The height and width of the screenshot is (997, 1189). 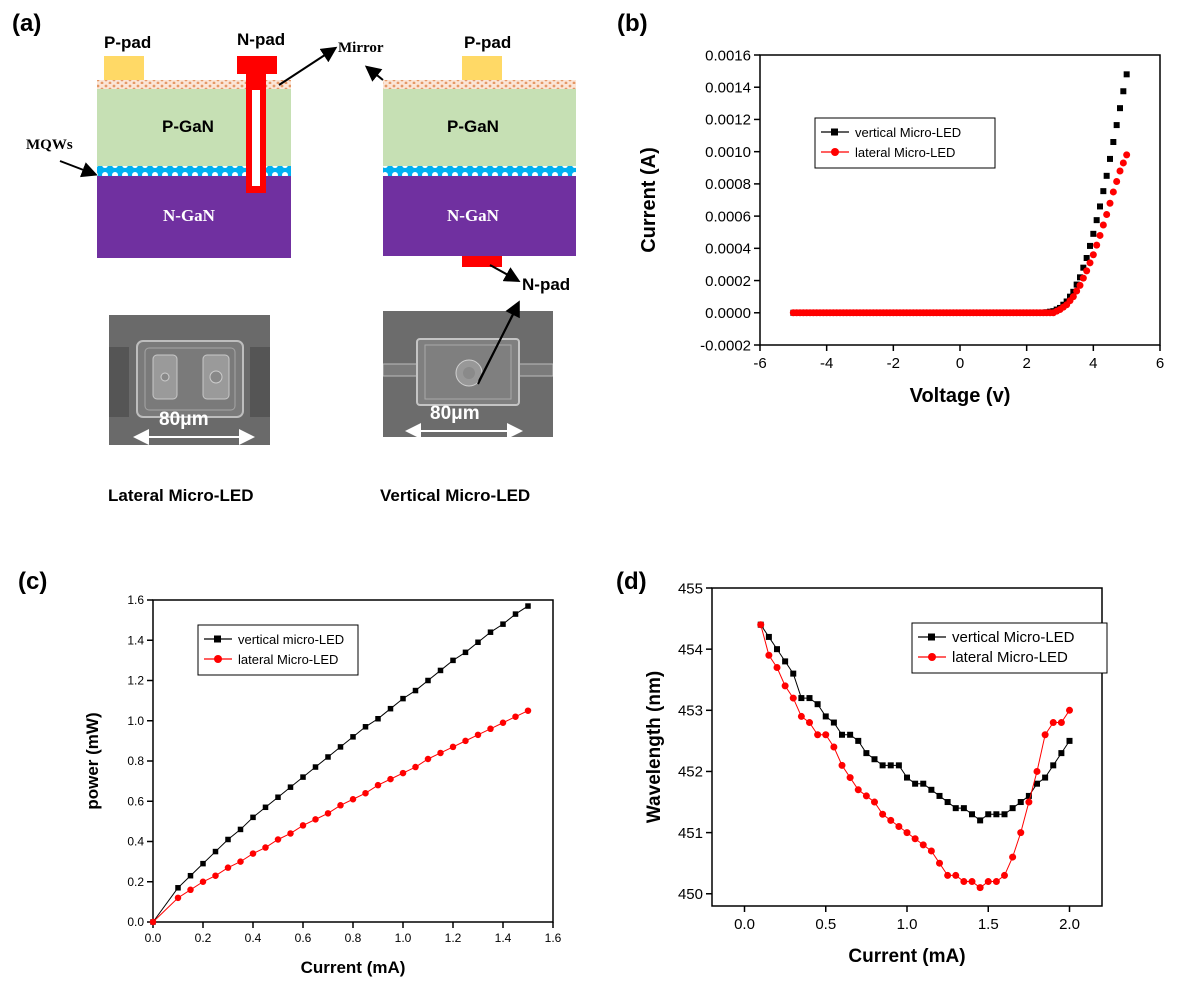 What do you see at coordinates (468, 374) in the screenshot?
I see `sem-image-vertical: 80μm` at bounding box center [468, 374].